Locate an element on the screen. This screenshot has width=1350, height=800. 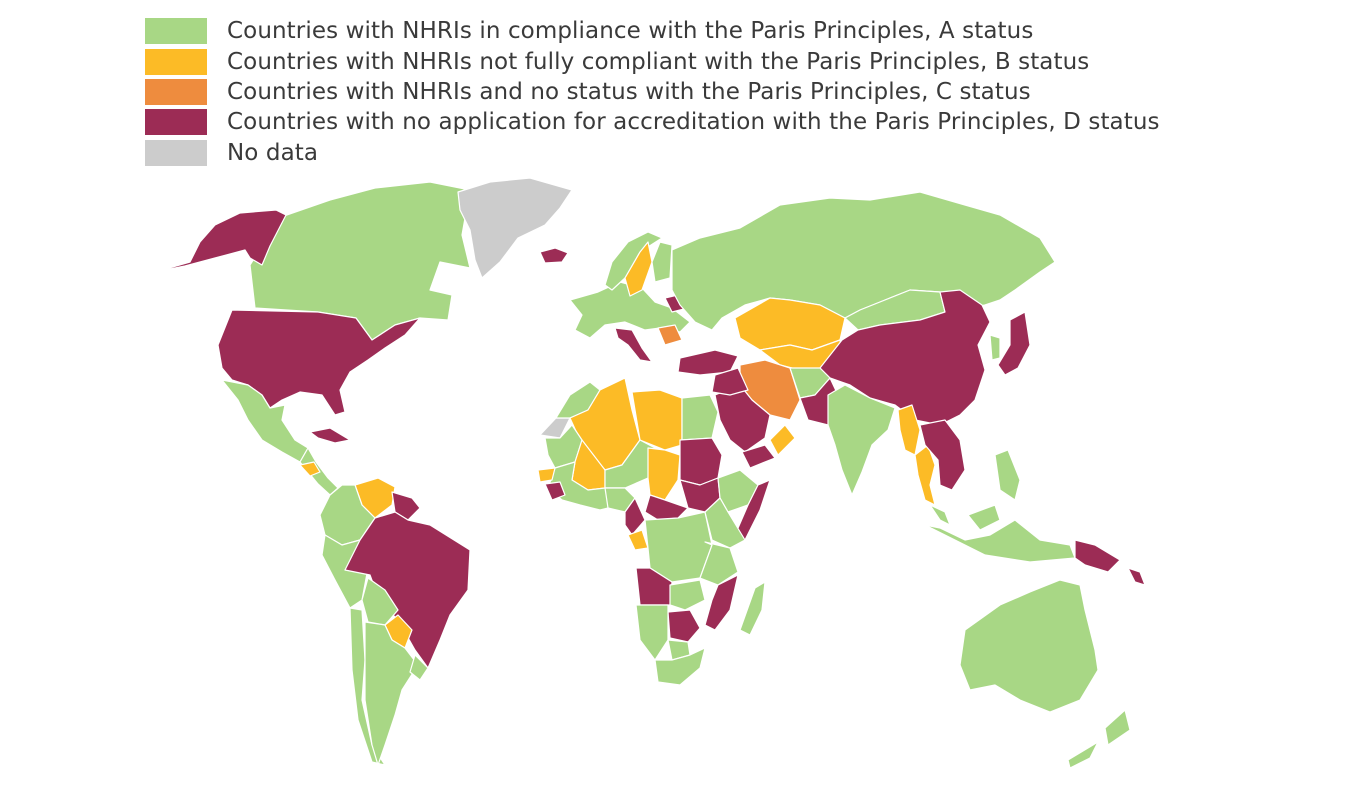
region-canada is located at coordinates (360, 261).